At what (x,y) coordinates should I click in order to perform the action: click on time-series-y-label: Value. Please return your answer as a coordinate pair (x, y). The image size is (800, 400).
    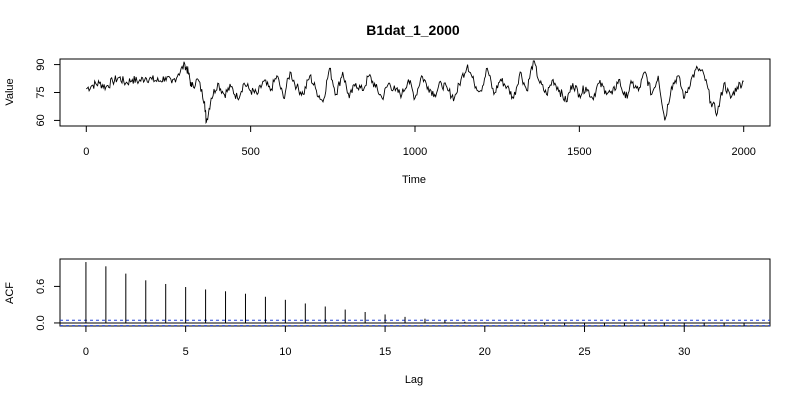
    Looking at the image, I should click on (10, 91).